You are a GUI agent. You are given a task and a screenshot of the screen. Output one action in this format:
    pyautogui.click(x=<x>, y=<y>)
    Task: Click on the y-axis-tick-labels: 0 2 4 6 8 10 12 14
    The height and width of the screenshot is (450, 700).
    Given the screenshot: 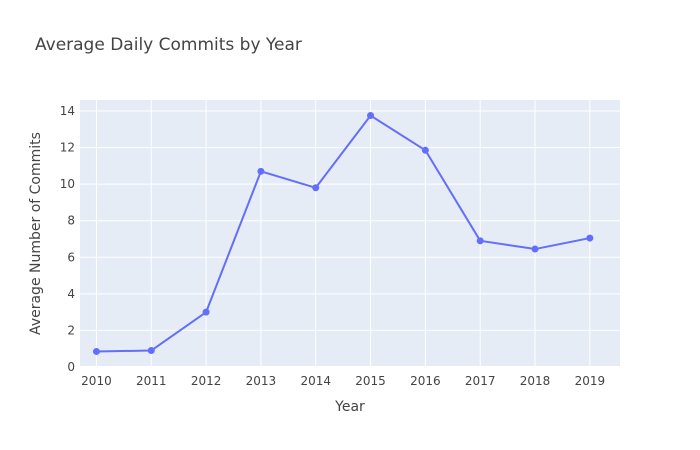 What is the action you would take?
    pyautogui.click(x=67, y=239)
    